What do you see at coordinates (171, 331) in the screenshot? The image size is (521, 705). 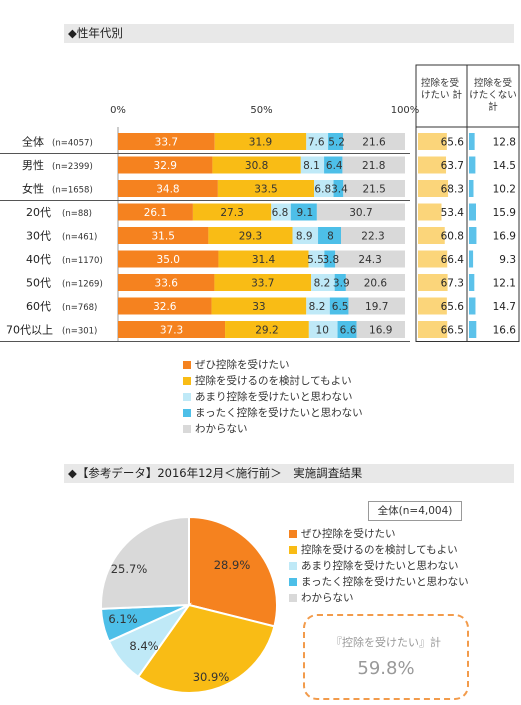 I see `data-label: 37.3` at bounding box center [171, 331].